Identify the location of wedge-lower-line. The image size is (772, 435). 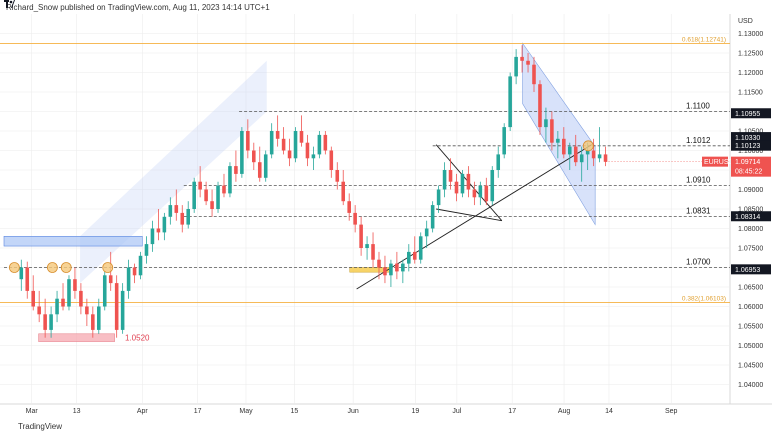
(469, 215).